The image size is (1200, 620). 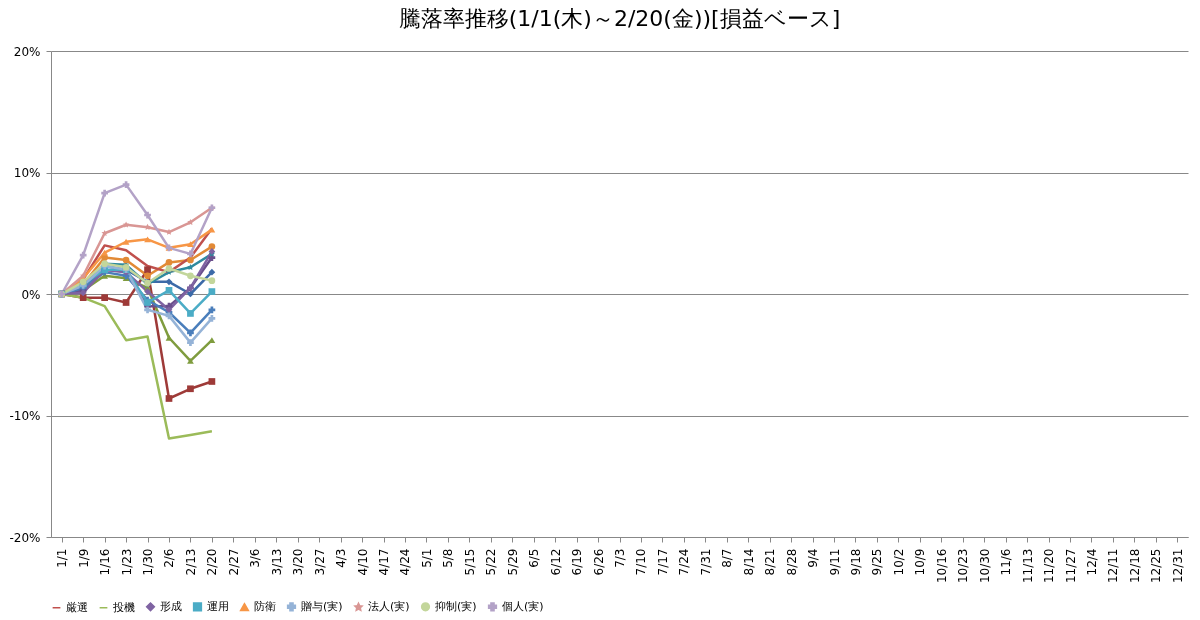 What do you see at coordinates (469, 562) in the screenshot?
I see `x-tick-label: 5/15` at bounding box center [469, 562].